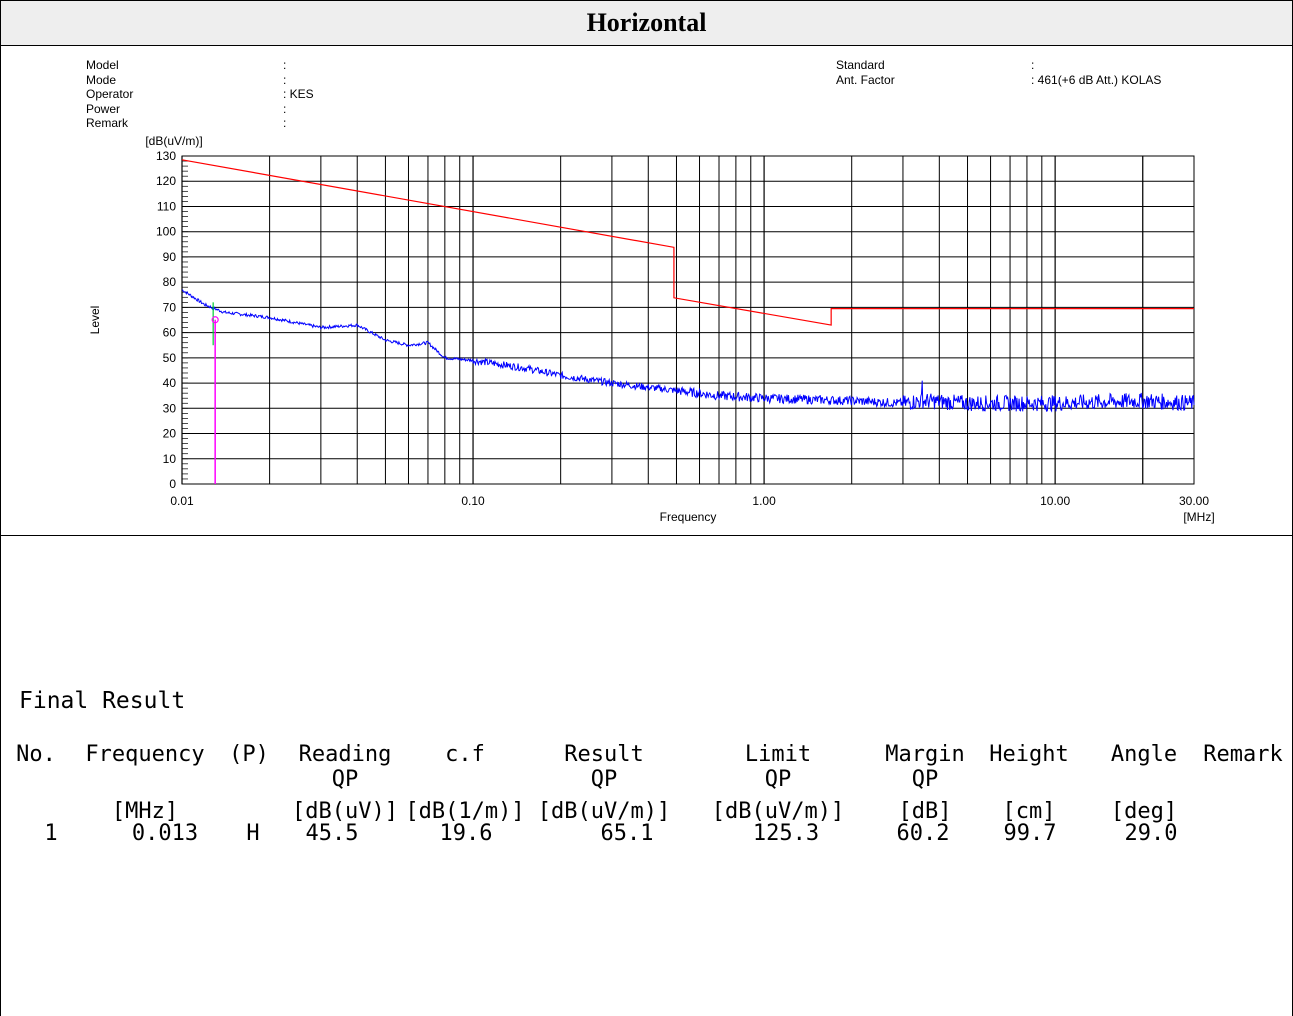  I want to click on x-tick-label: 0.10, so click(473, 501).